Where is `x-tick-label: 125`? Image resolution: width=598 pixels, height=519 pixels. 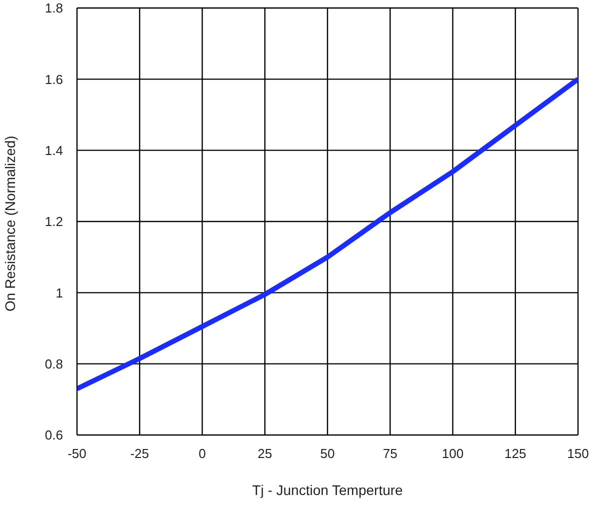 x-tick-label: 125 is located at coordinates (515, 454).